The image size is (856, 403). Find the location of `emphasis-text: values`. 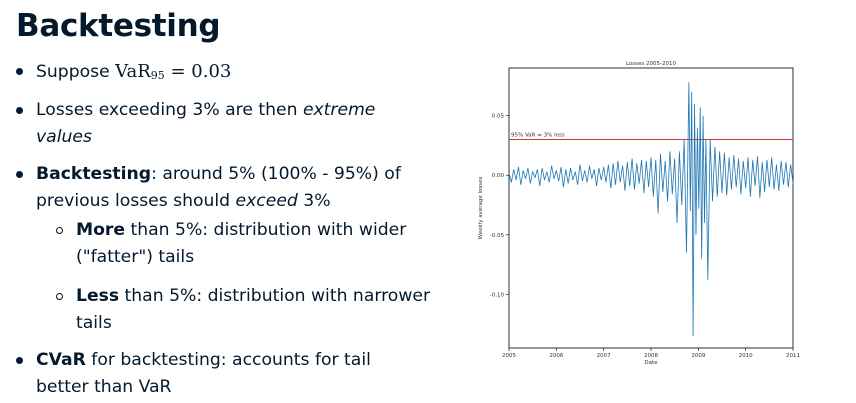

emphasis-text: values is located at coordinates (64, 137).